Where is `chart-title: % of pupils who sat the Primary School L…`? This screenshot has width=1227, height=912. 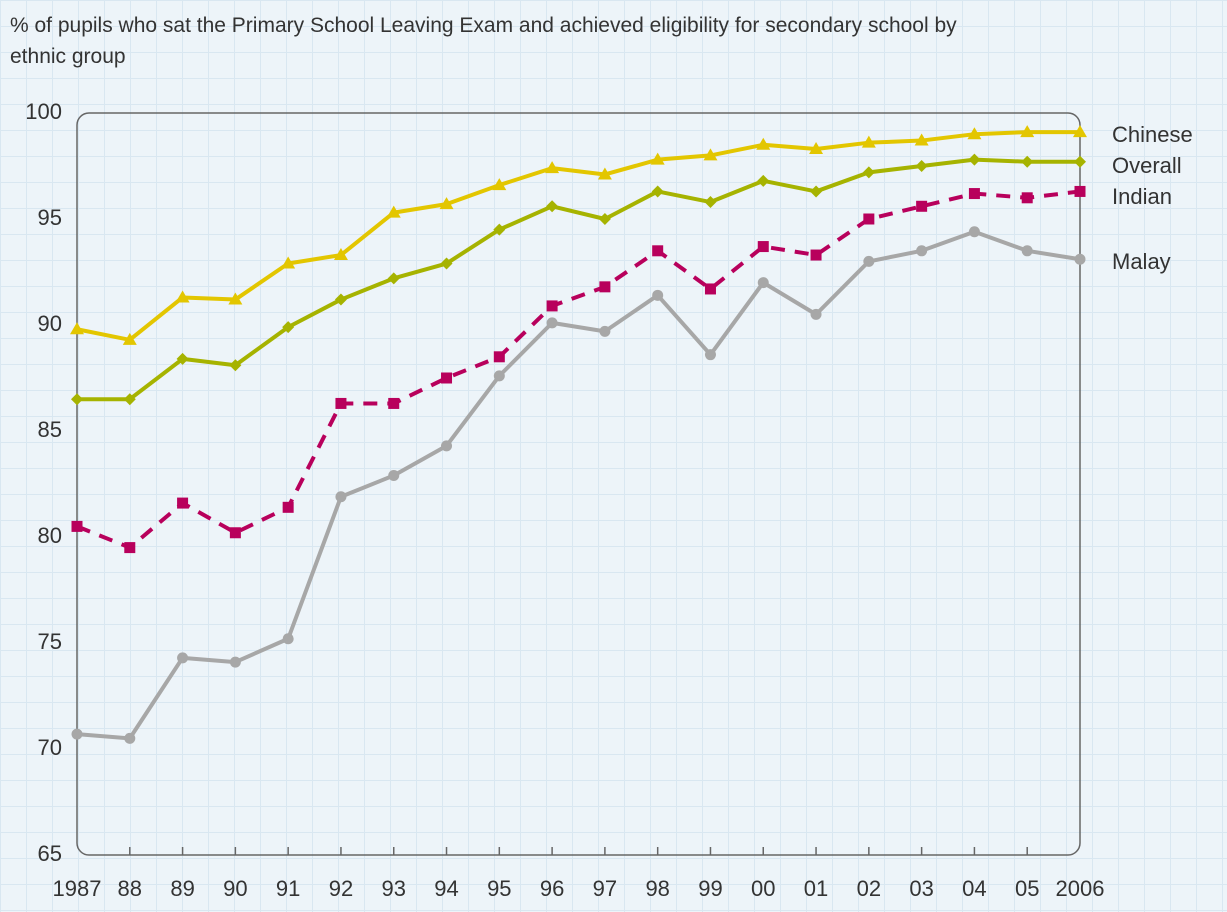 chart-title: % of pupils who sat the Primary School L… is located at coordinates (483, 41).